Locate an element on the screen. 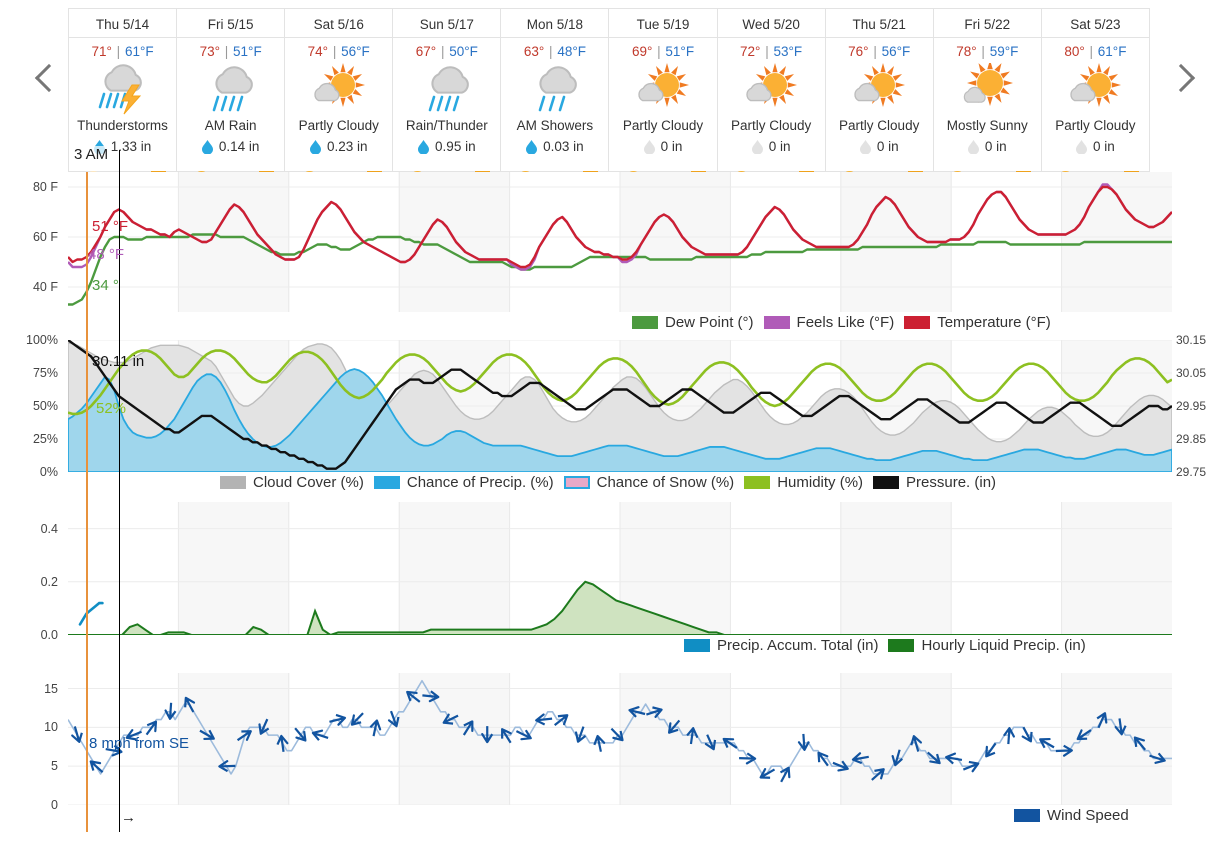 Image resolution: width=1211 pixels, height=841 pixels. day-precip-amount: 0.03 in is located at coordinates (563, 146).